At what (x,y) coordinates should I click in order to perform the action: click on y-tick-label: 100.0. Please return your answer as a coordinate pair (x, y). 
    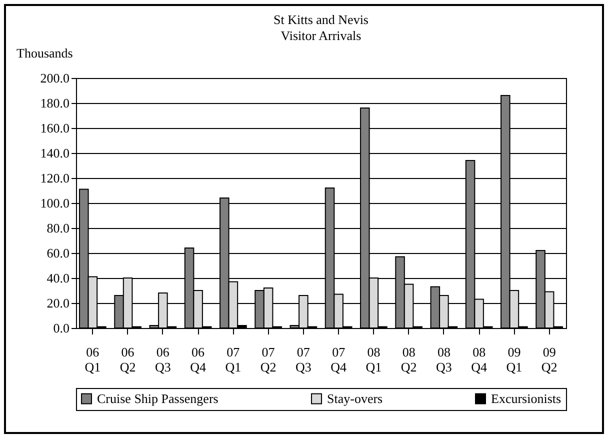
    Looking at the image, I should click on (55, 203).